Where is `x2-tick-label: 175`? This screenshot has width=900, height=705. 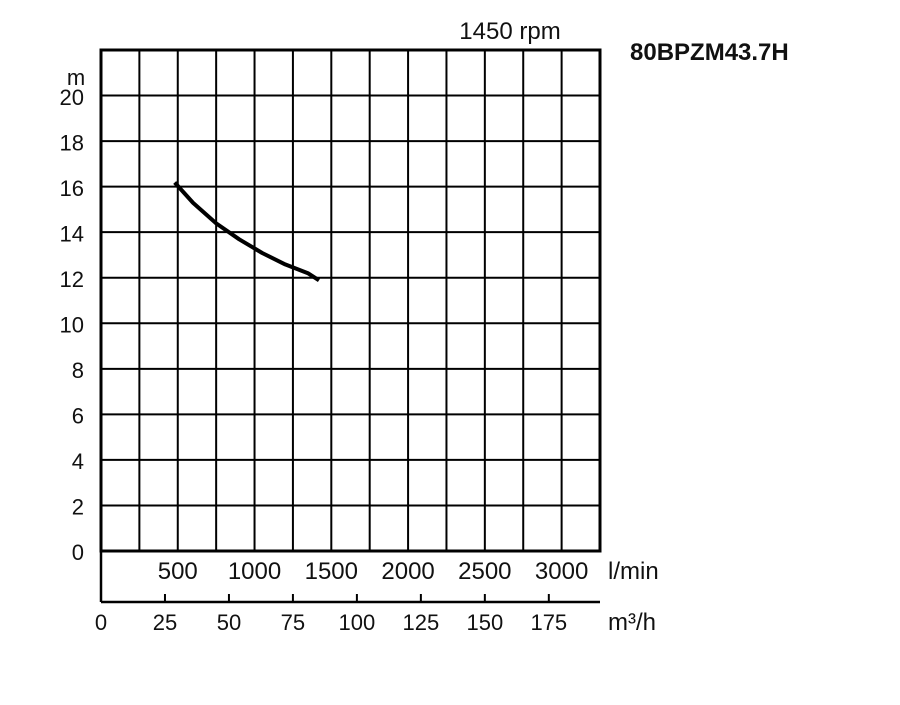
x2-tick-label: 175 is located at coordinates (548, 622).